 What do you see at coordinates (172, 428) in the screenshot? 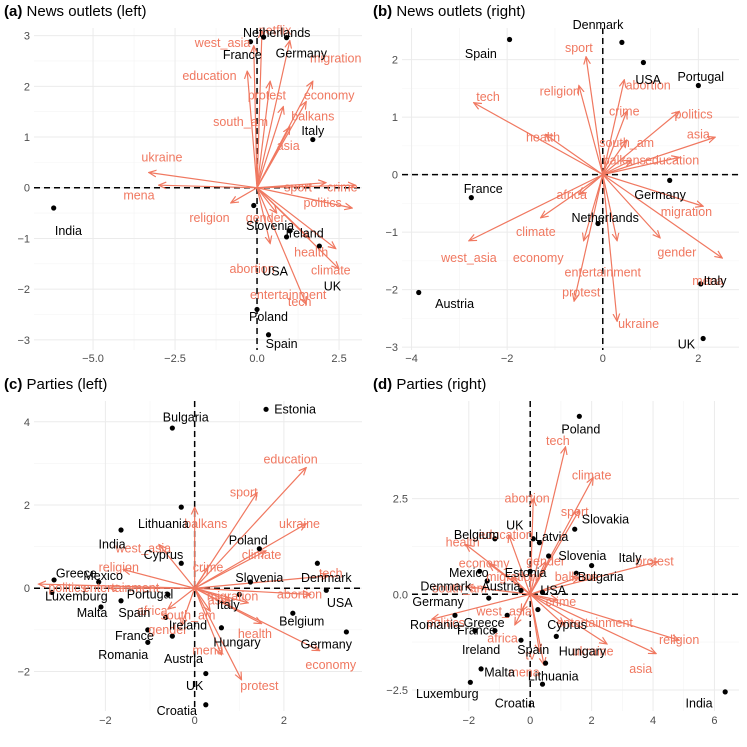
I see `point-bulgaria` at bounding box center [172, 428].